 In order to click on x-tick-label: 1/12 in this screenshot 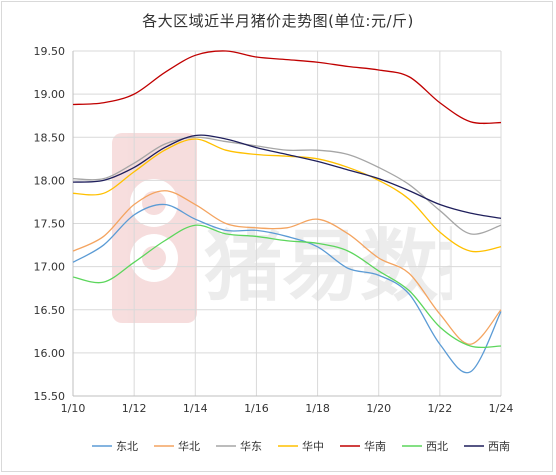, I will do `click(134, 408)`.